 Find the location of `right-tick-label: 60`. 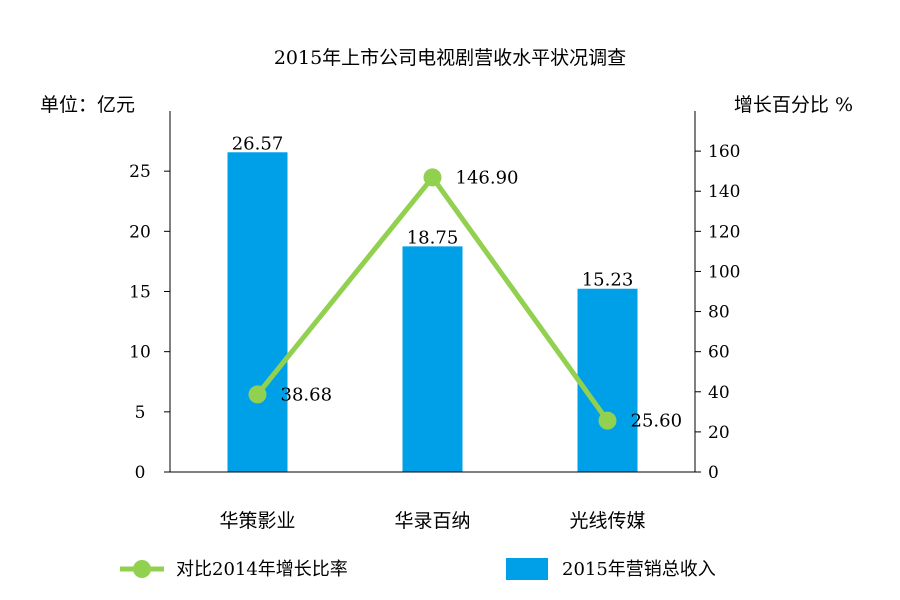

right-tick-label: 60 is located at coordinates (719, 353).